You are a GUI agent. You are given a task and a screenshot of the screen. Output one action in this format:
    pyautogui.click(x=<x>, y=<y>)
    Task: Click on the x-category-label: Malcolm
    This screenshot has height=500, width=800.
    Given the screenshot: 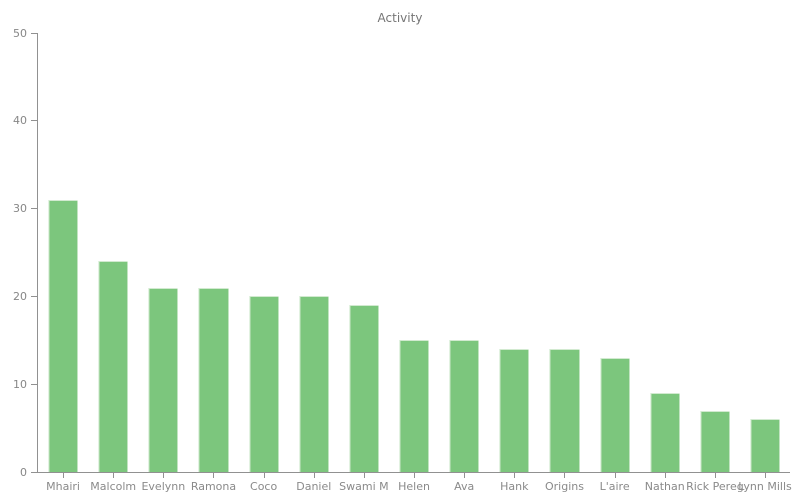 What is the action you would take?
    pyautogui.click(x=113, y=486)
    